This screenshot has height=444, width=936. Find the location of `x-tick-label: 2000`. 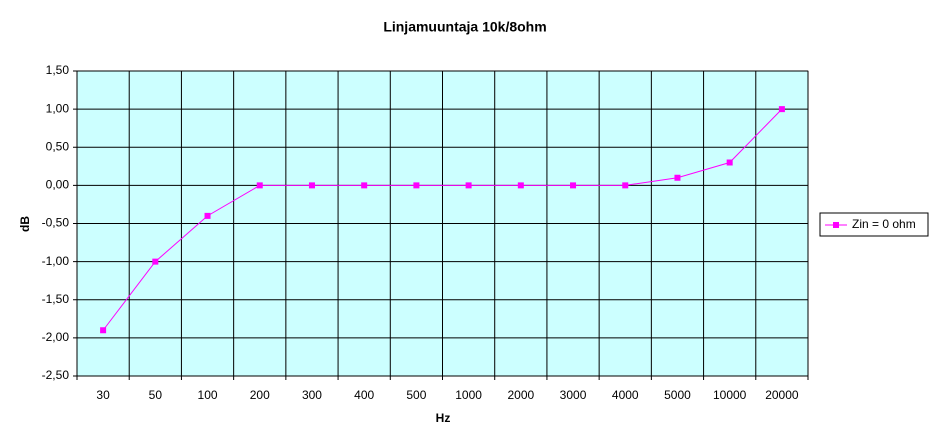

x-tick-label: 2000 is located at coordinates (520, 395).